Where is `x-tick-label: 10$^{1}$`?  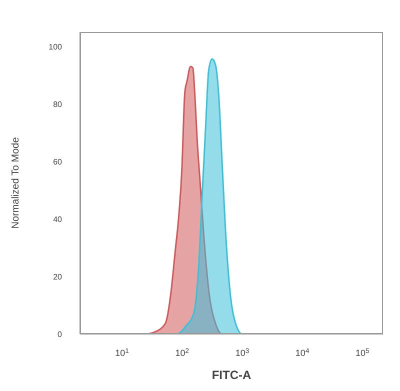
x-tick-label: 10$^{1}$ is located at coordinates (122, 353).